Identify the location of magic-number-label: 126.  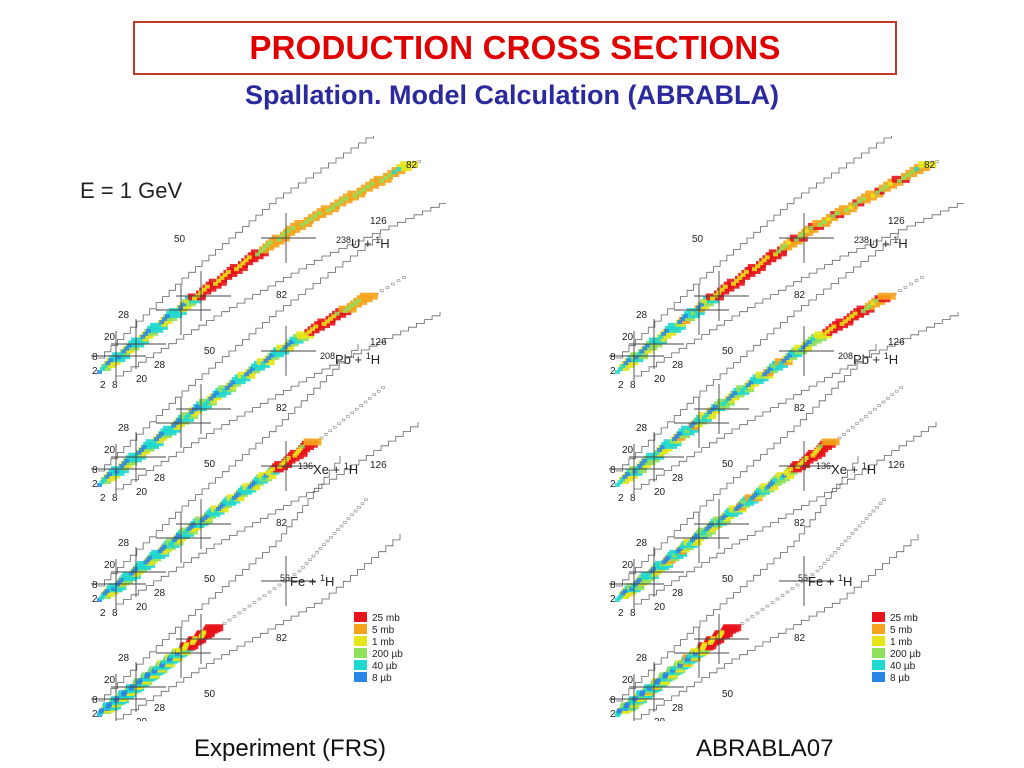
(378, 342).